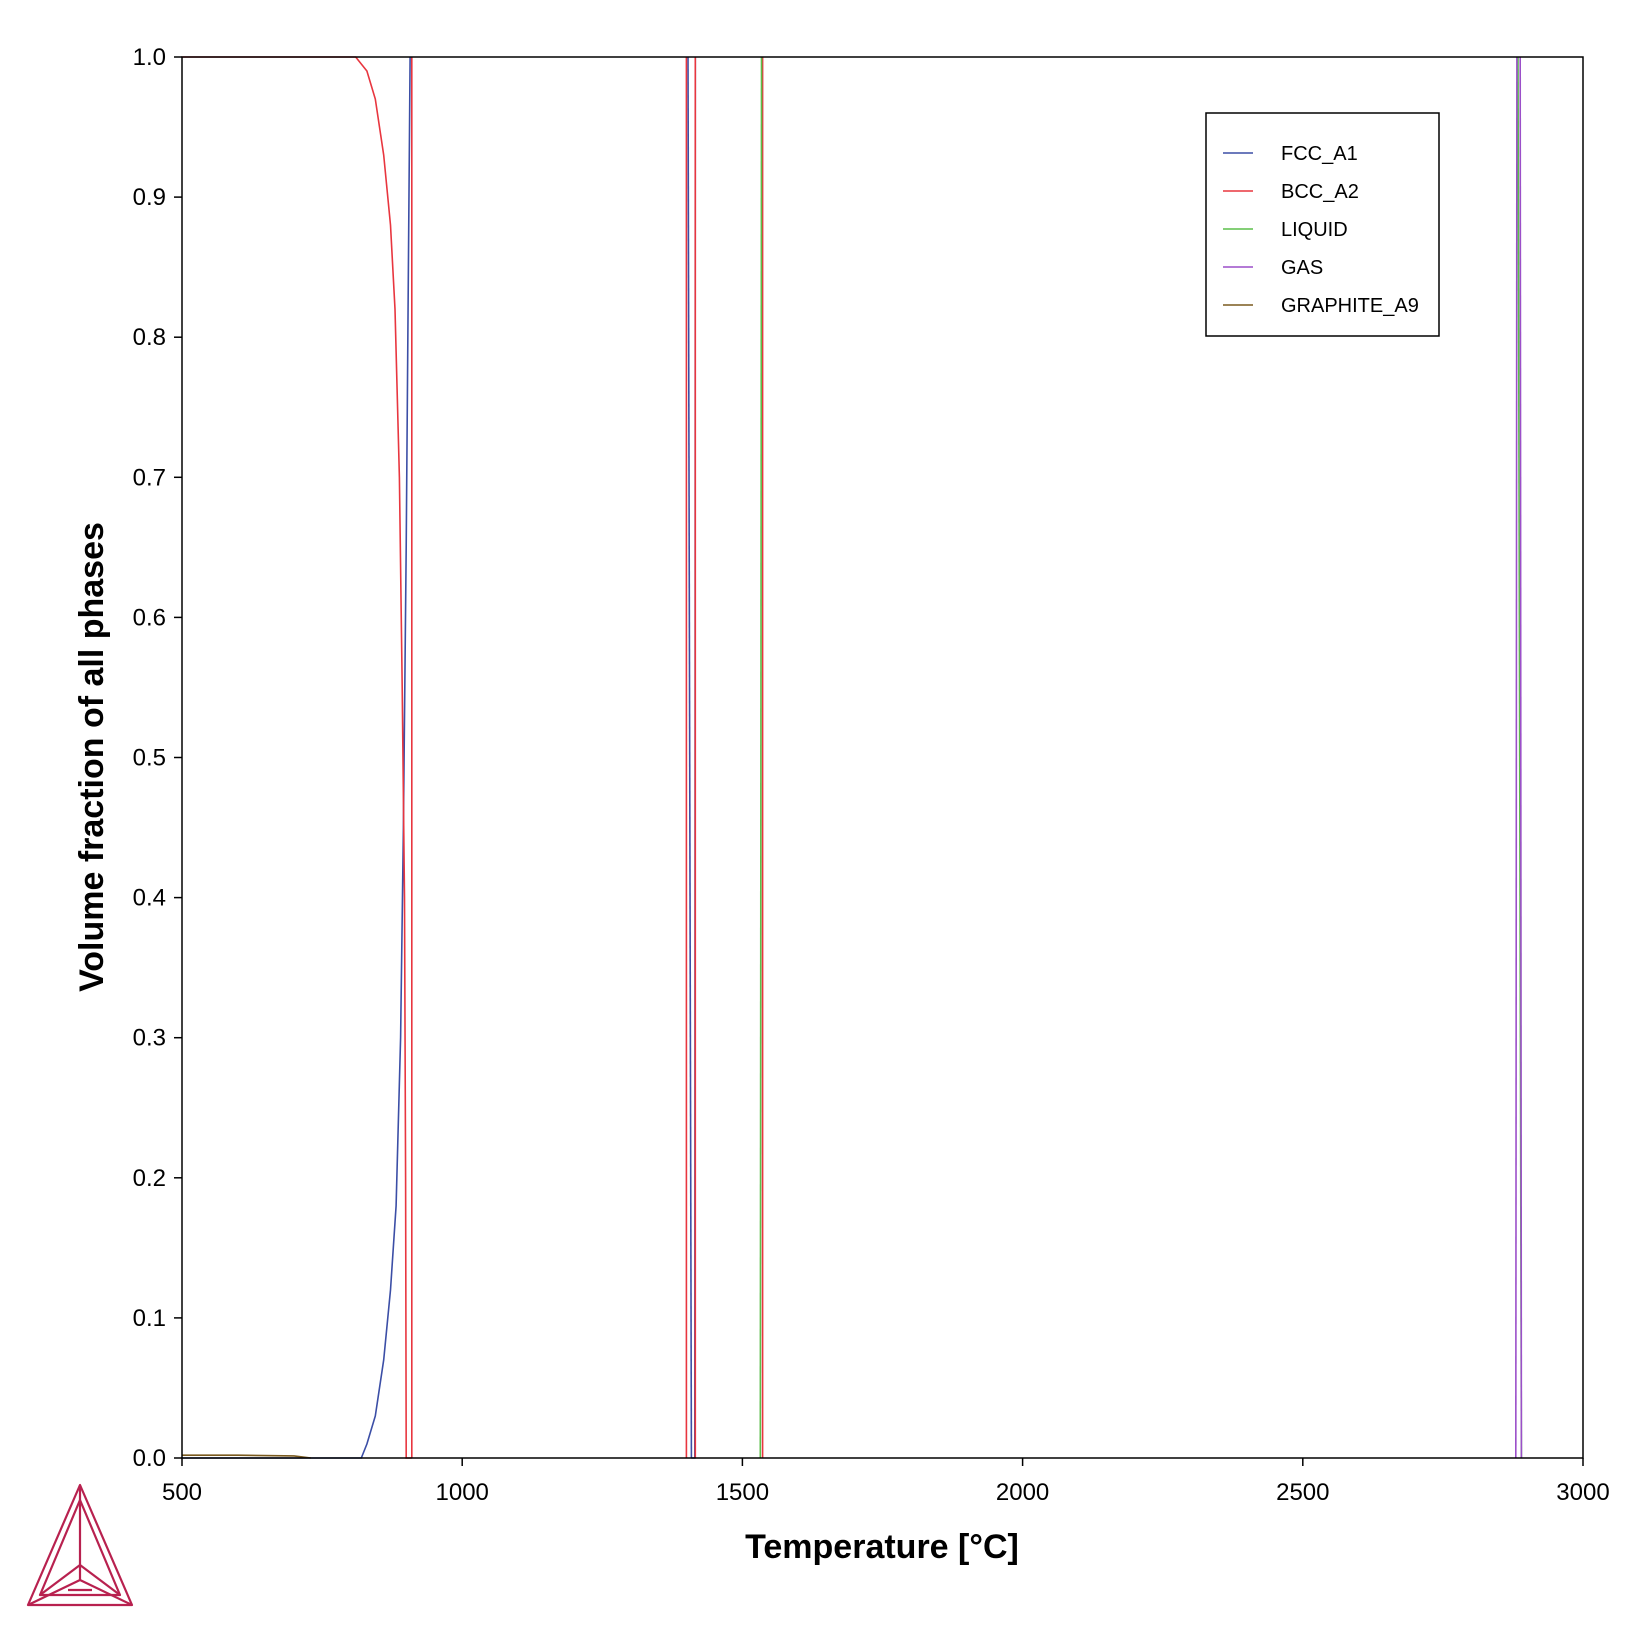 The height and width of the screenshot is (1628, 1628). Describe the element at coordinates (149, 477) in the screenshot. I see `y-tick-label: 0.7` at that location.